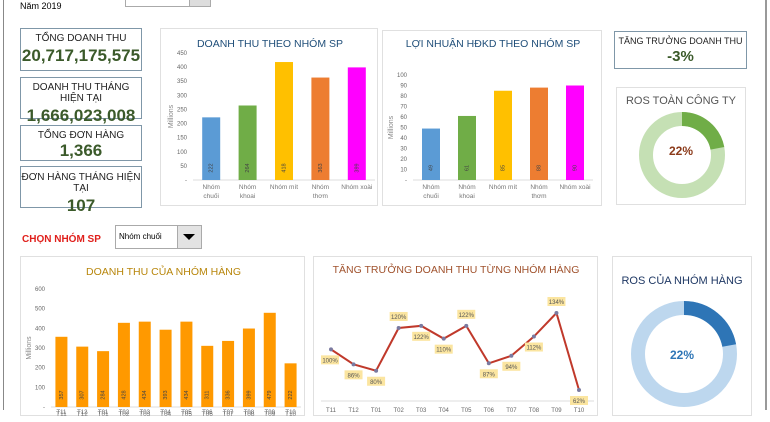  Describe the element at coordinates (403, 171) in the screenshot. I see `y-tick-label: 10` at that location.